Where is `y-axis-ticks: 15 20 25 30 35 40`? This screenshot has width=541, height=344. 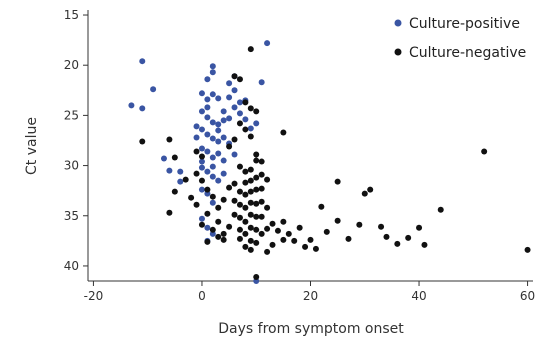 y-axis-ticks: 15 20 25 30 35 40 is located at coordinates (76, 140).